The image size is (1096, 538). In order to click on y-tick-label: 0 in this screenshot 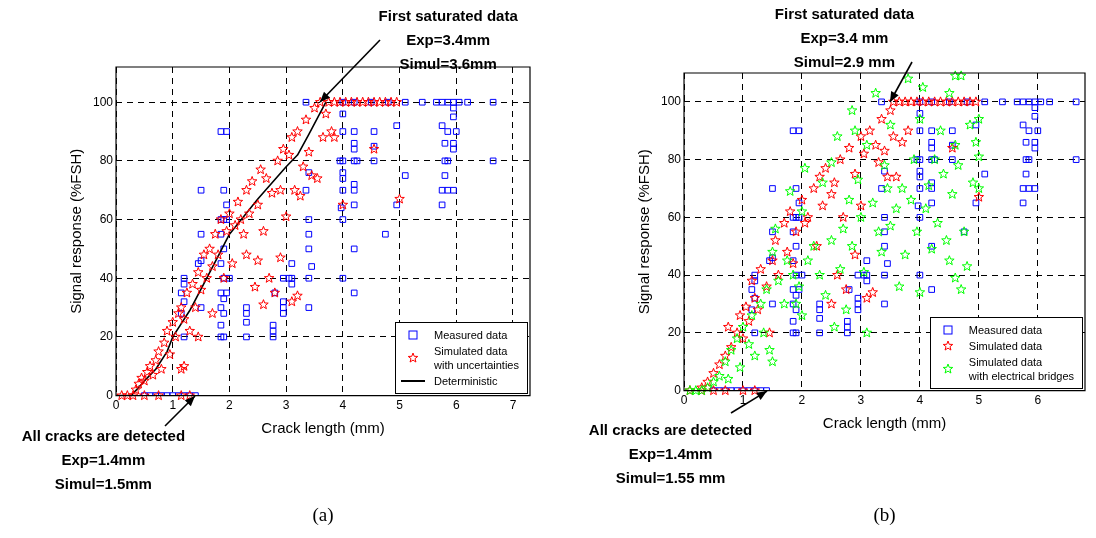, I will do `click(678, 389)`.